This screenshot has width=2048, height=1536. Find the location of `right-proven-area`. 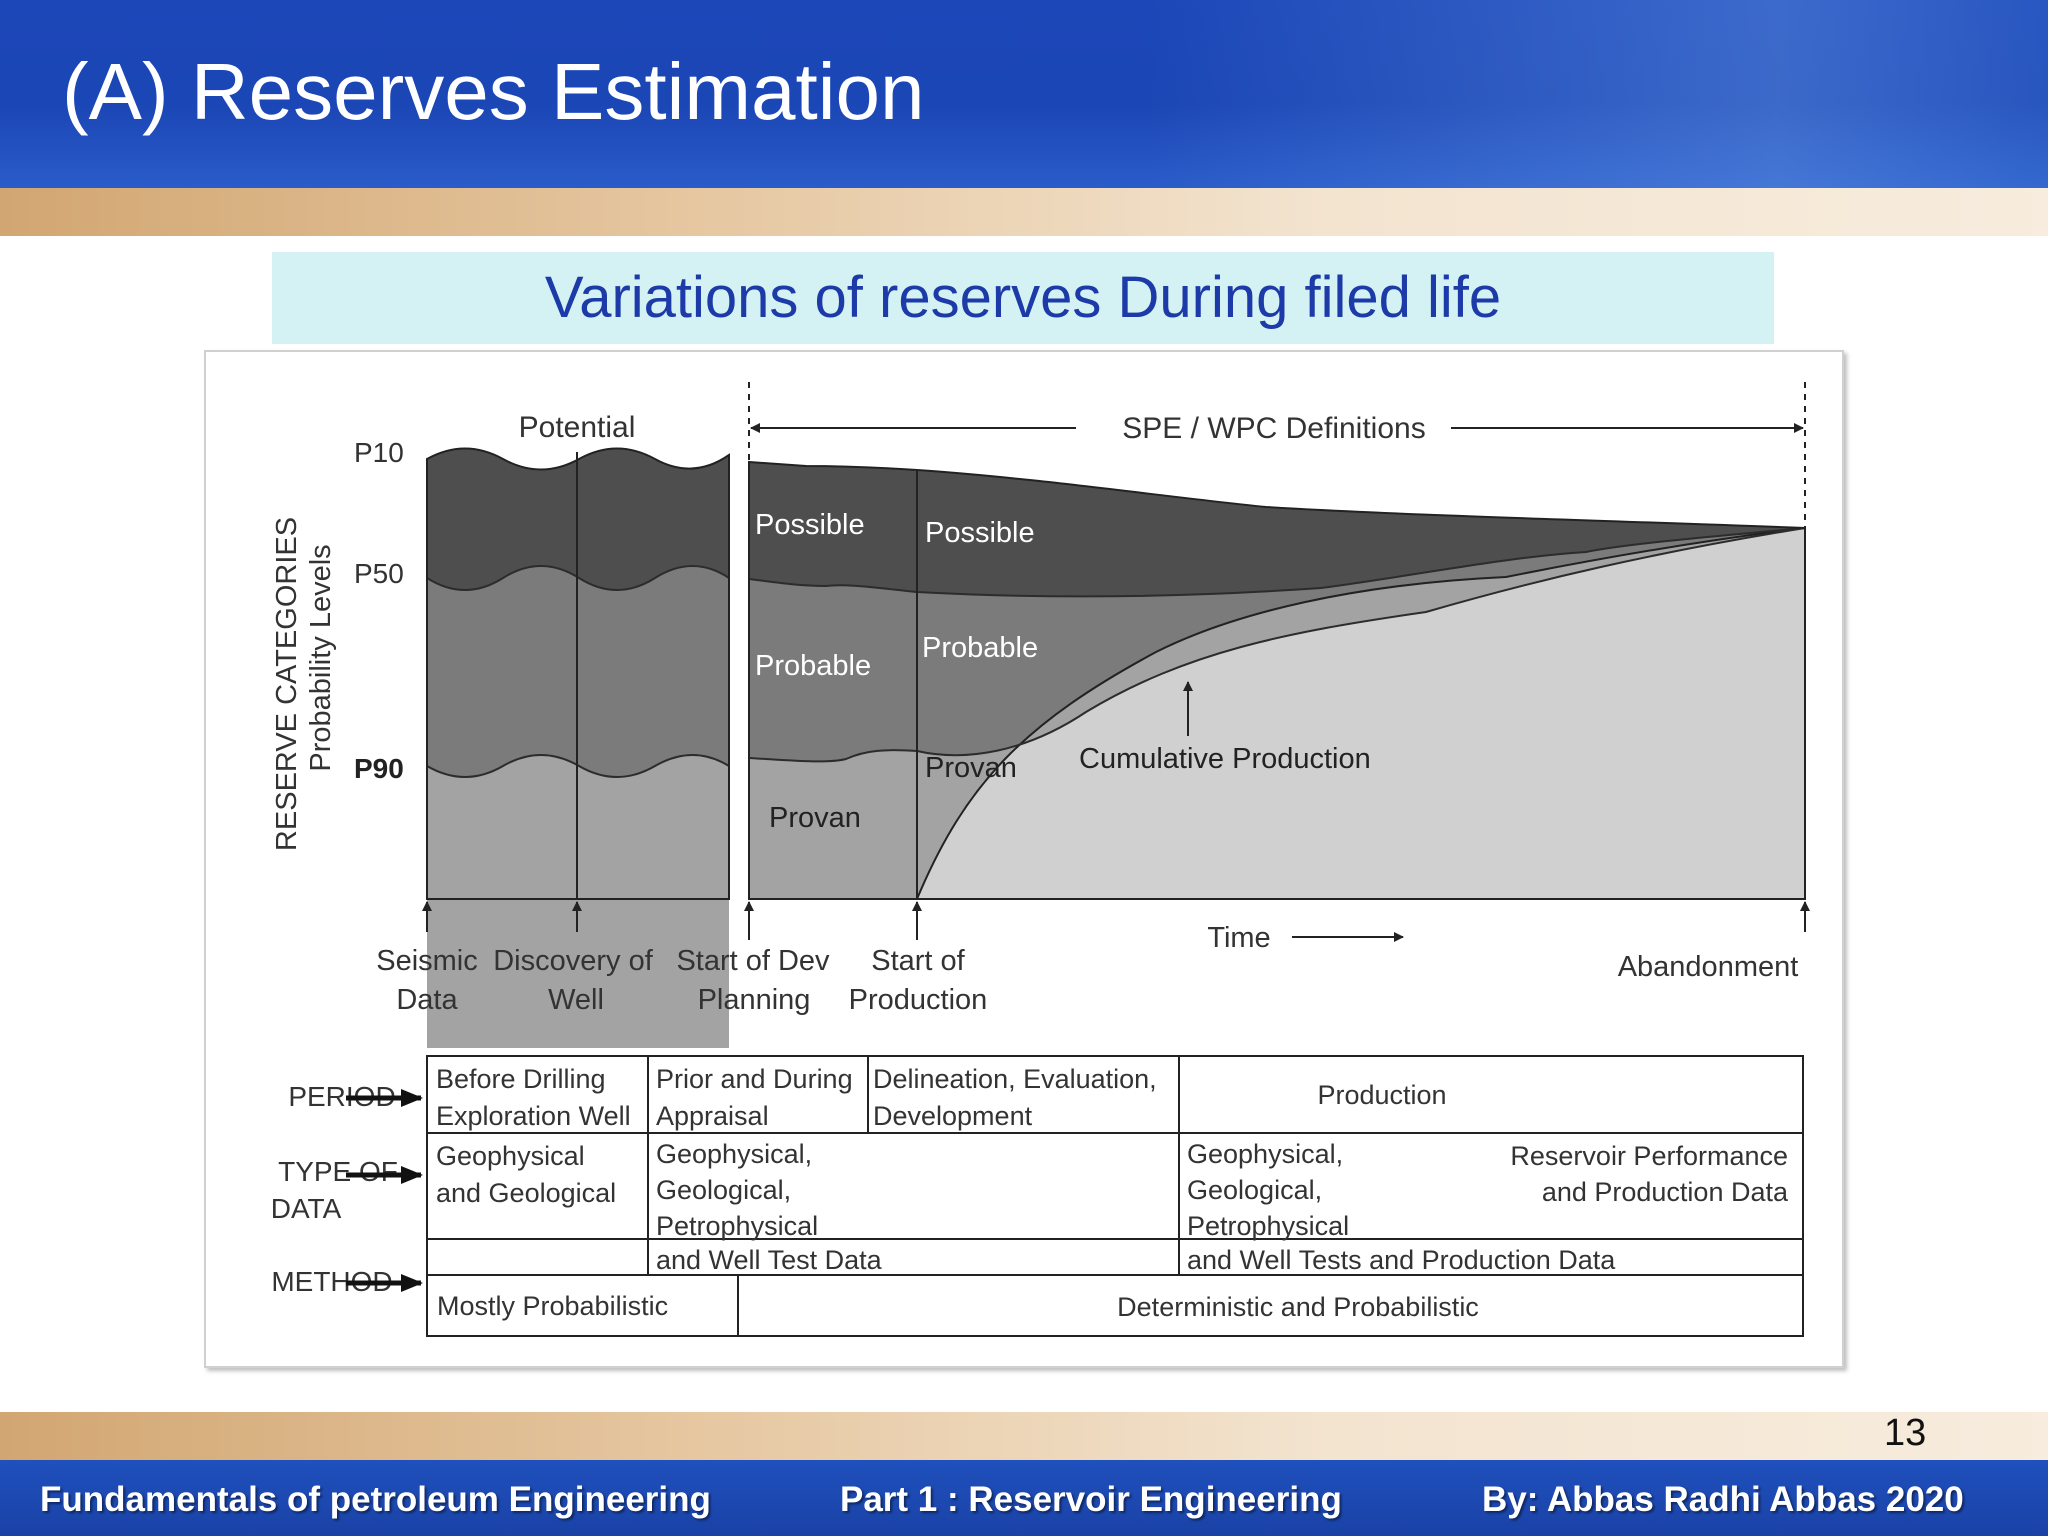

right-proven-area is located at coordinates (1277, 713).